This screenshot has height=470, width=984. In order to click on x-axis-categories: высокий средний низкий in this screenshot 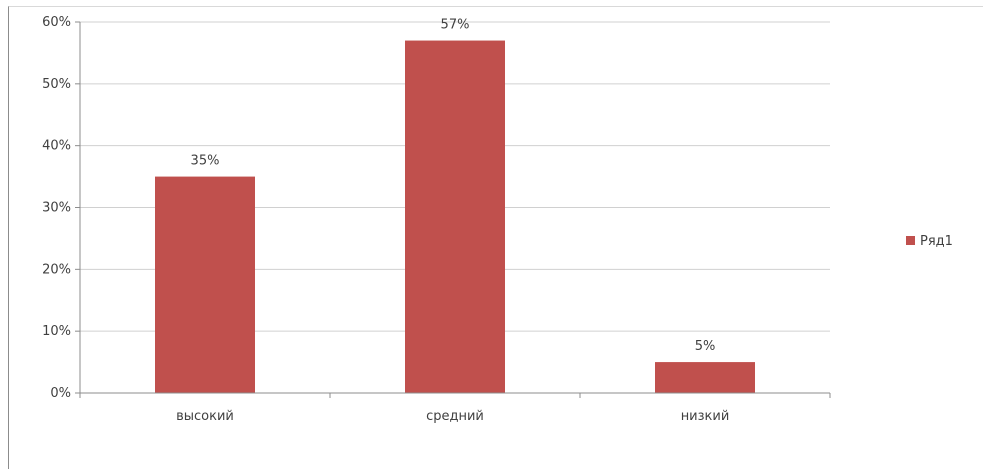, I will do `click(452, 416)`.